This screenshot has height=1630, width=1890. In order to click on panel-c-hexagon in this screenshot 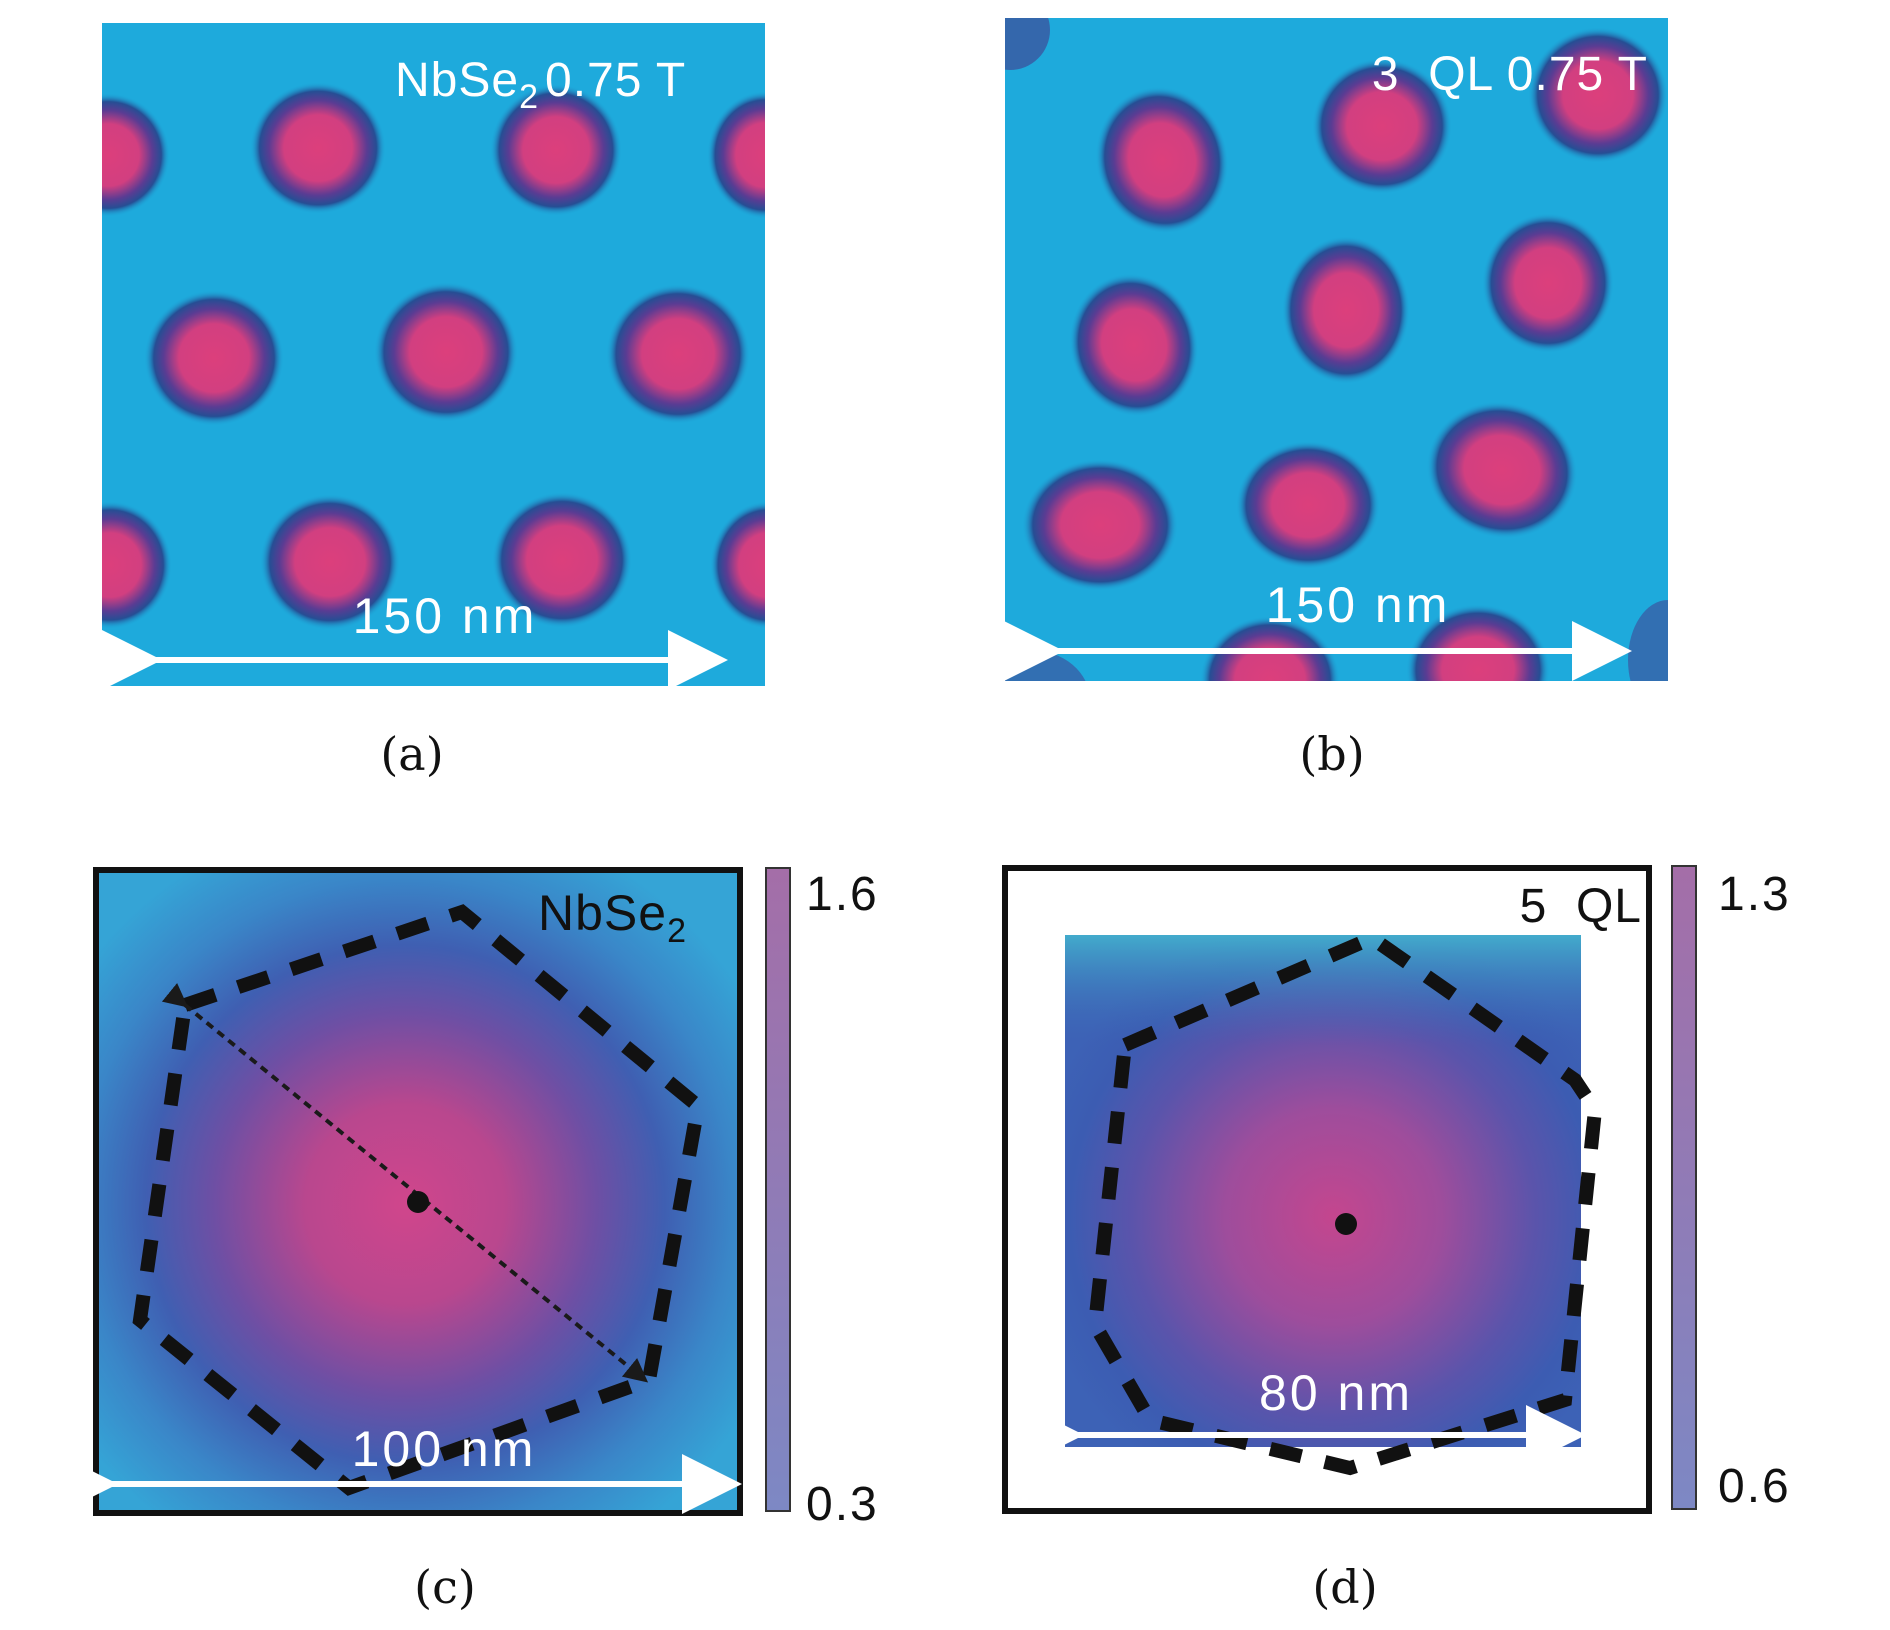, I will do `click(419, 1200)`.